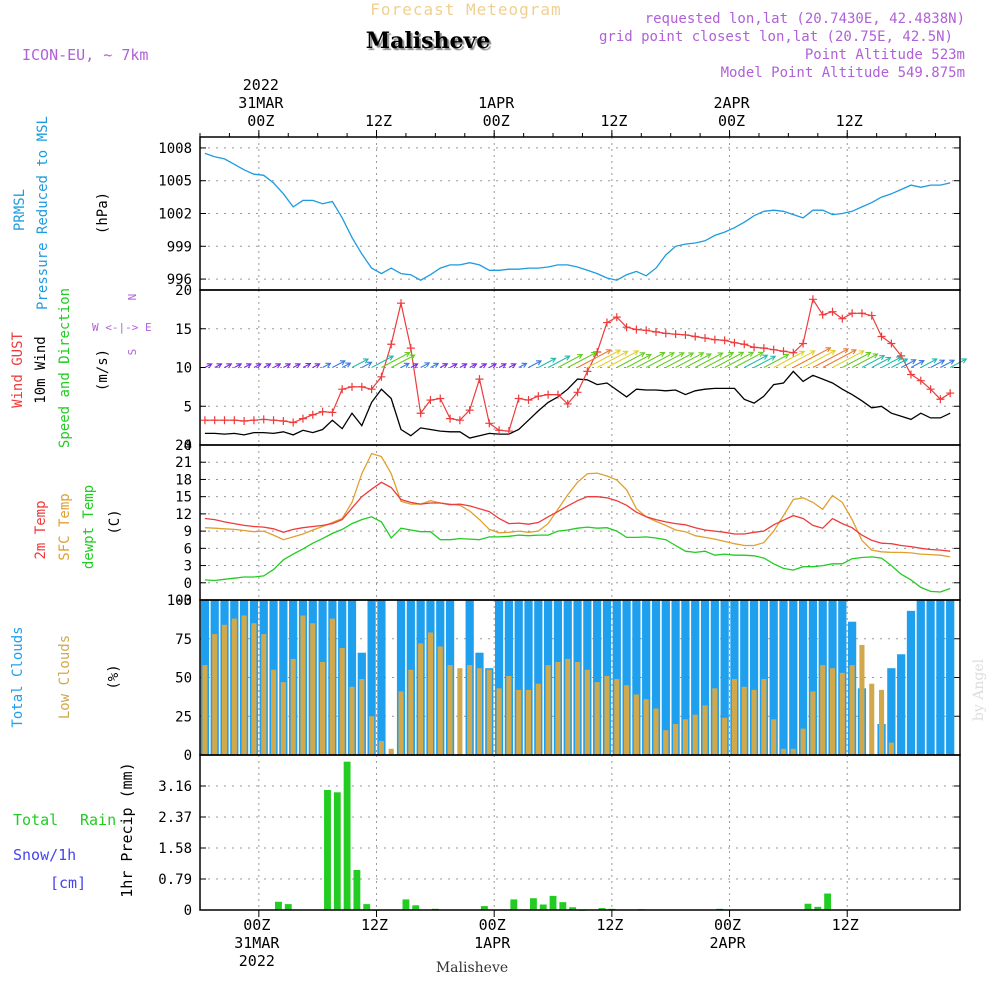 The image size is (1000, 1000). What do you see at coordinates (78, 527) in the screenshot?
I see `temp-side-label: 2m Temp SFC Temp dewpt Temp (C)` at bounding box center [78, 527].